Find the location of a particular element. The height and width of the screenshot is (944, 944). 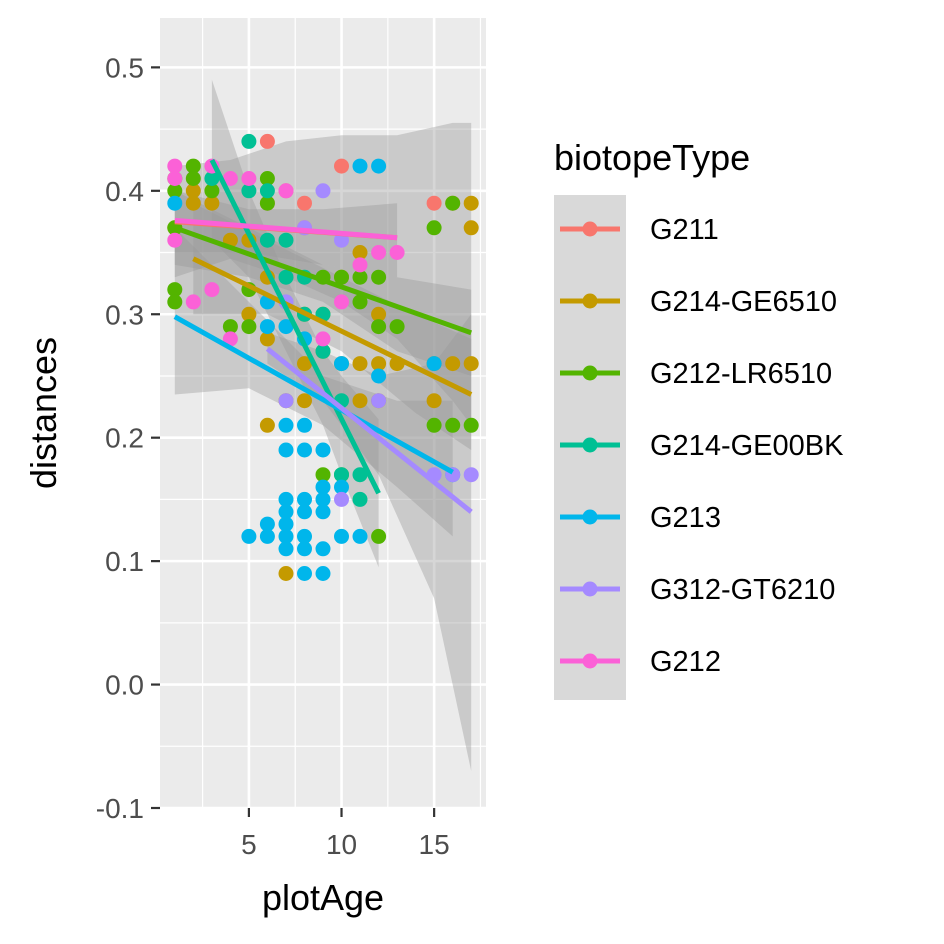

y-tick-label: 0.5 is located at coordinates (124, 67).